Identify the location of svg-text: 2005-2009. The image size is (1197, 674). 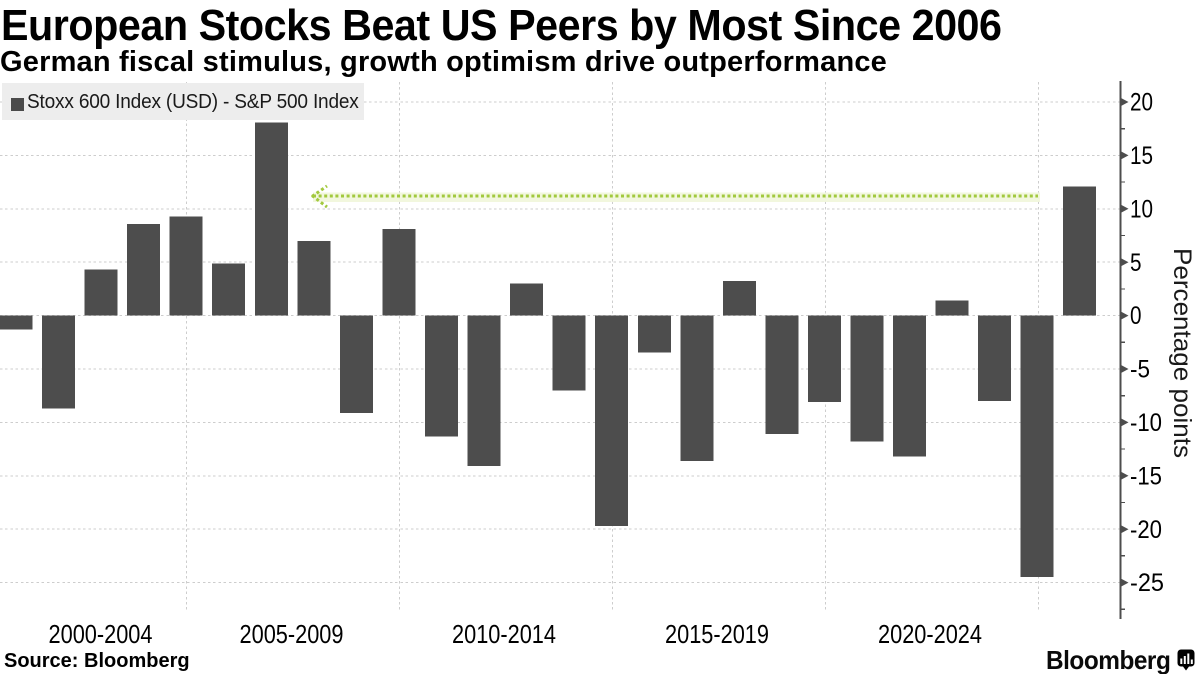
(292, 635).